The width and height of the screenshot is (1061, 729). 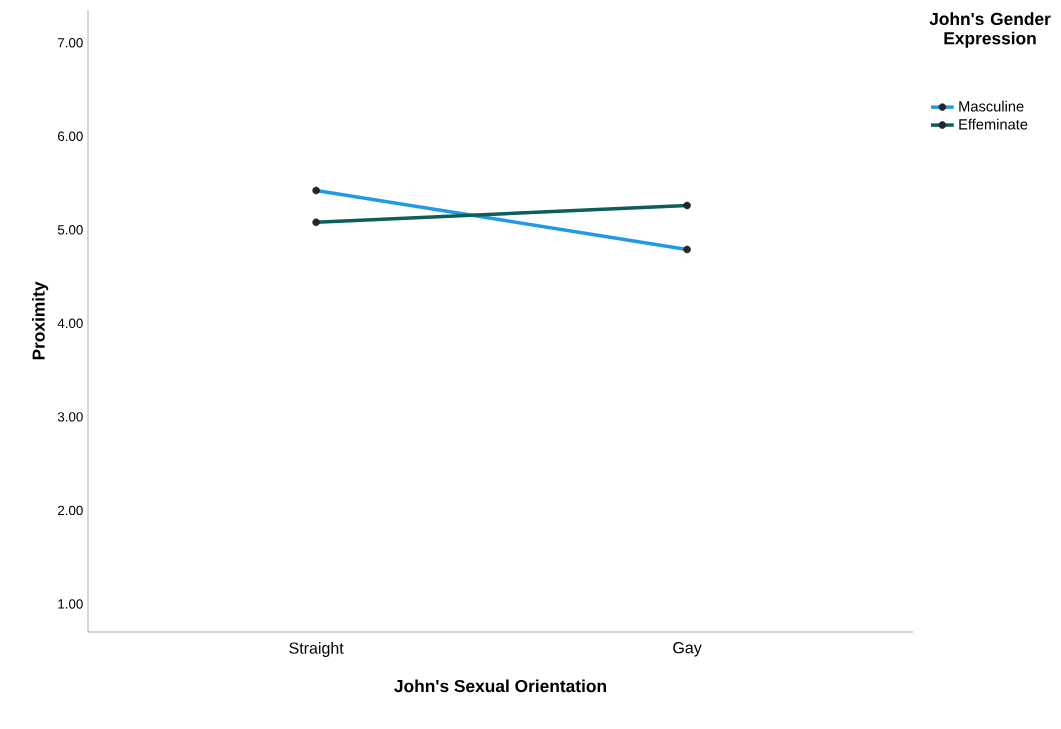 I want to click on y-tick-label: 4.00, so click(x=70, y=323).